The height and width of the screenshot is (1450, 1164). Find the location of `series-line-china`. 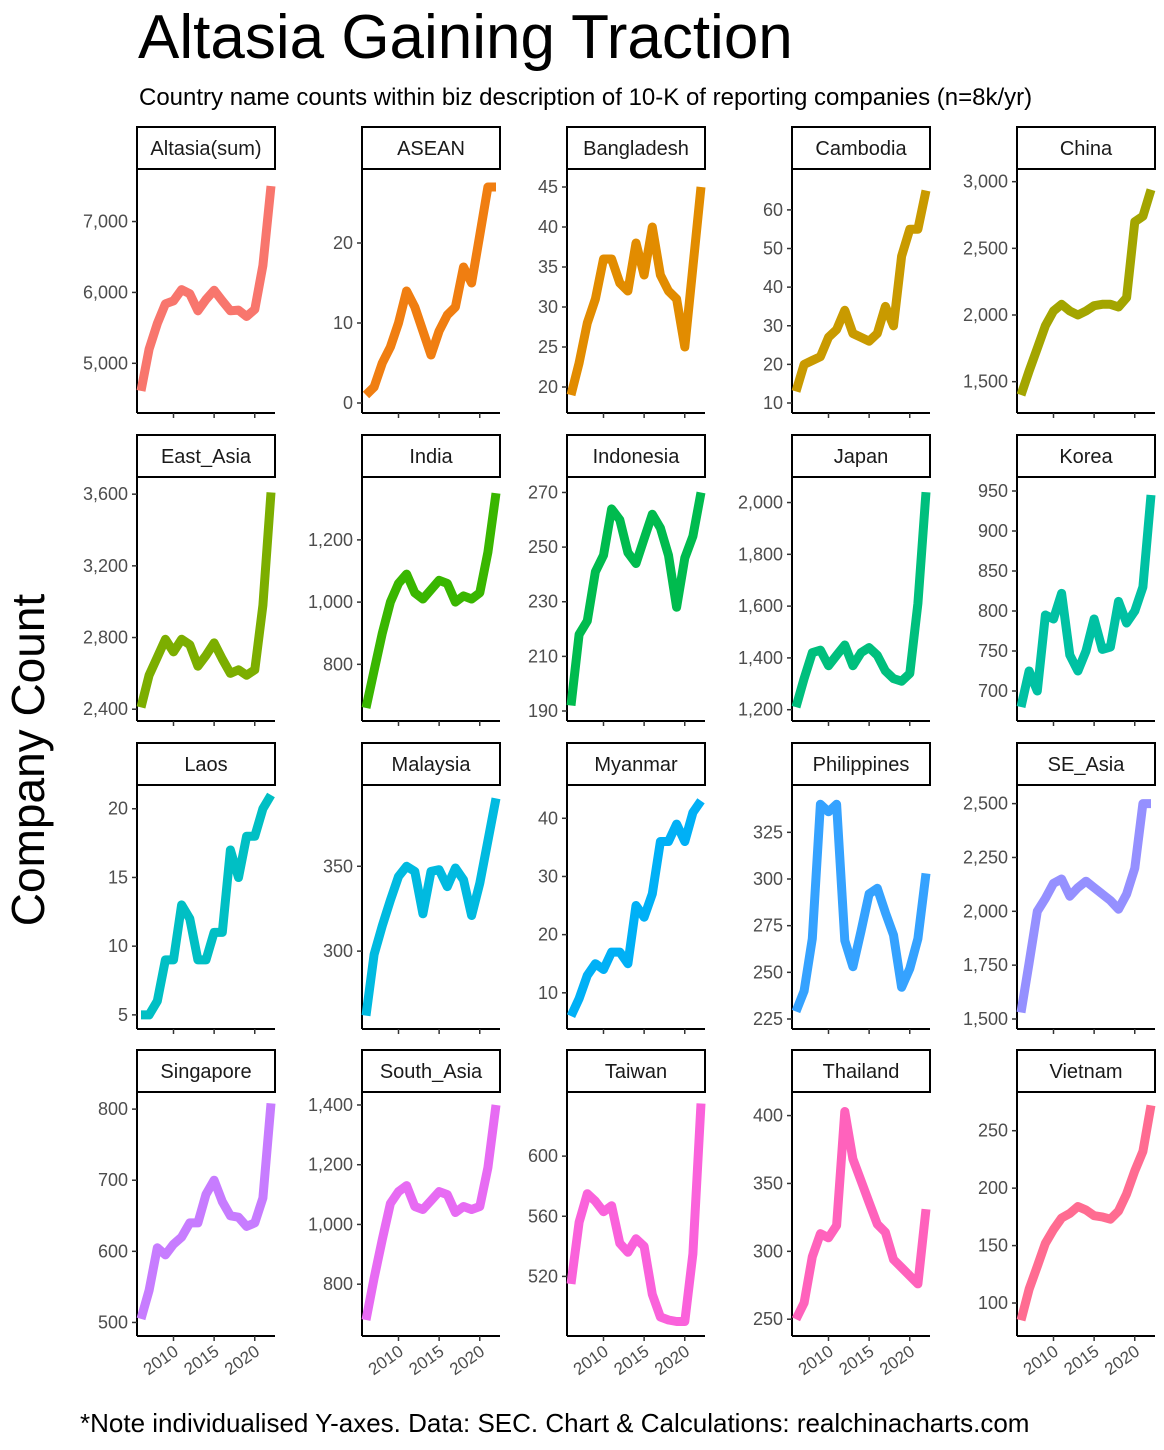

series-line-china is located at coordinates (1086, 292).